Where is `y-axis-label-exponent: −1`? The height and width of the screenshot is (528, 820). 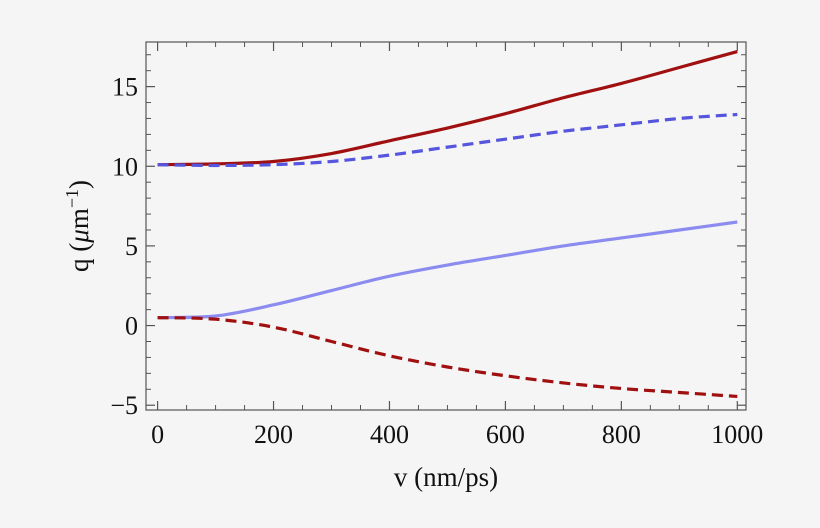
y-axis-label-exponent: −1 is located at coordinates (72, 198).